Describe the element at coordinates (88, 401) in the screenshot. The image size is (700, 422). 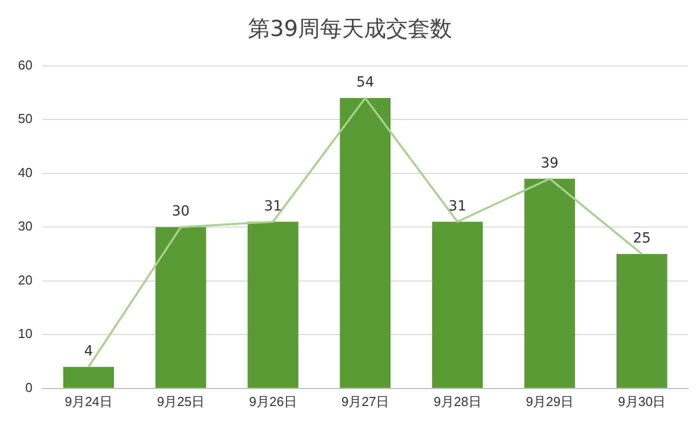
I see `x-tick-label: 9月24日` at that location.